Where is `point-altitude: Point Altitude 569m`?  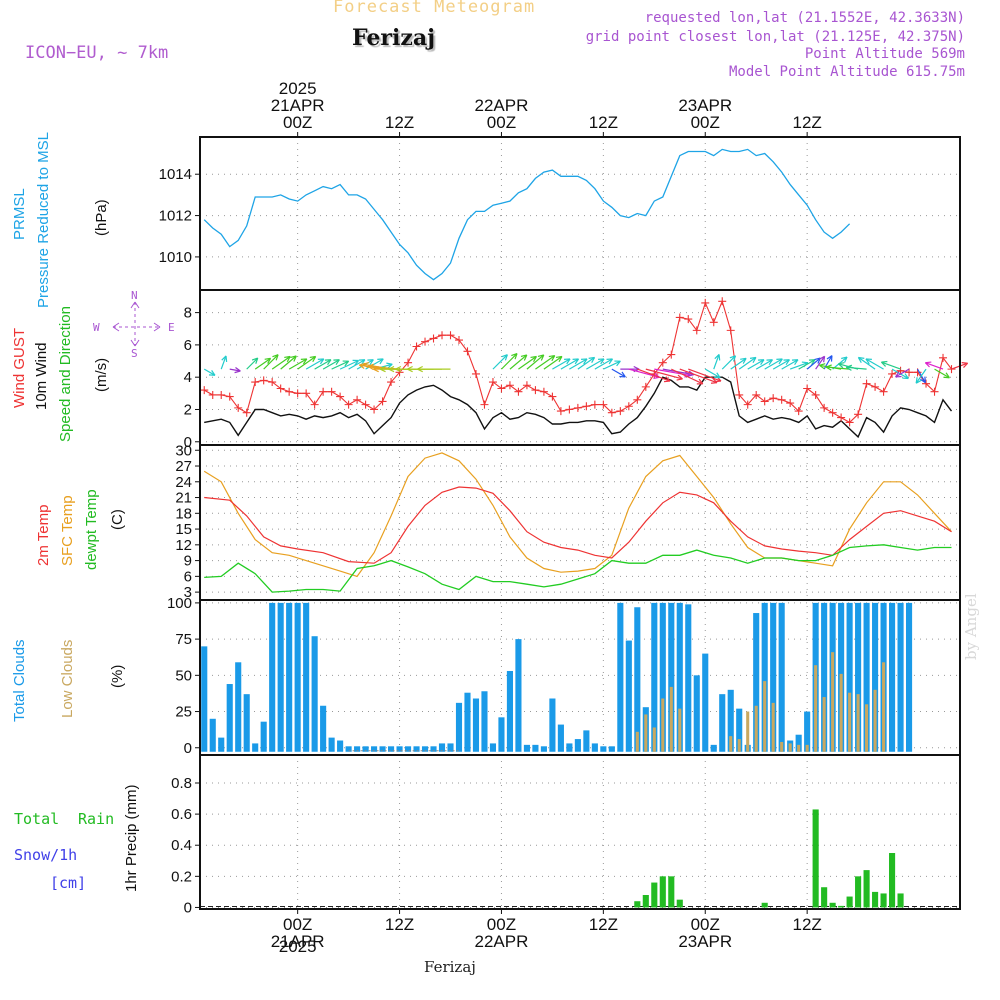 point-altitude: Point Altitude 569m is located at coordinates (884, 54).